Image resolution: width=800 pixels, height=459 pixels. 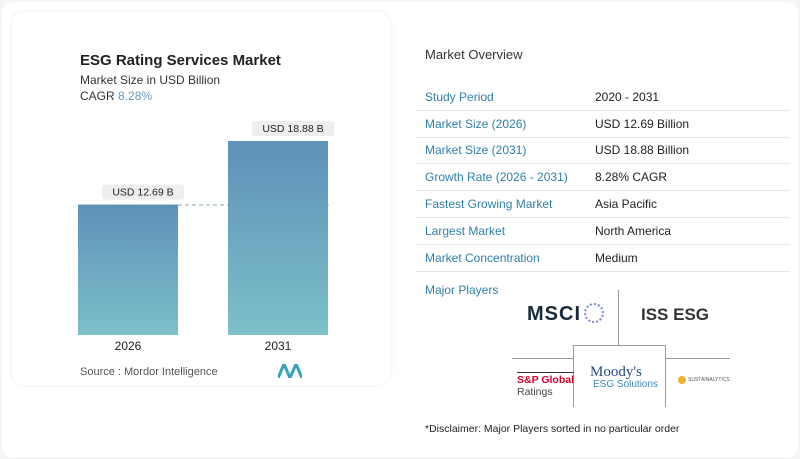 I want to click on overview-row: Market Size (2026) USD 12.69 Billion, so click(x=602, y=124).